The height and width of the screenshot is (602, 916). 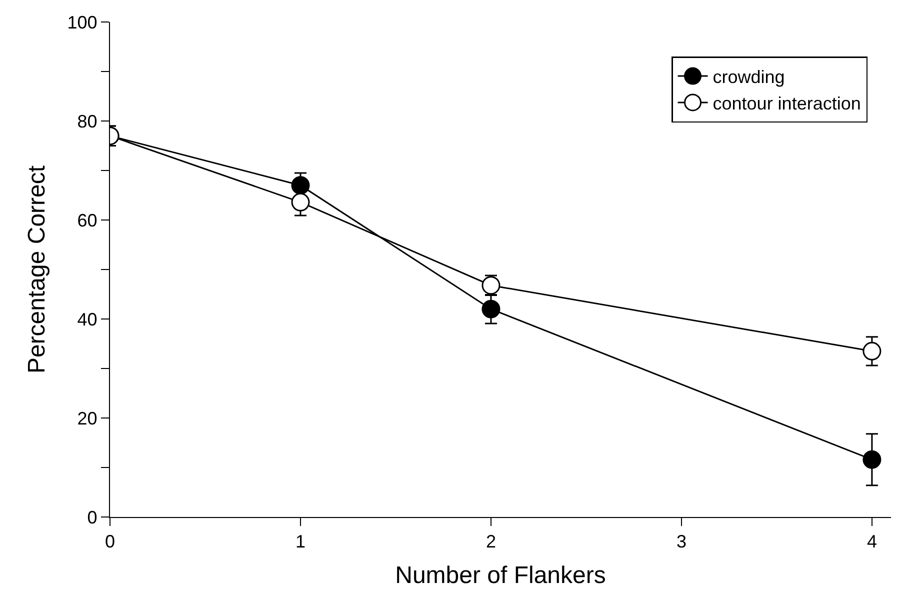 I want to click on legend-label: crowding, so click(x=748, y=77).